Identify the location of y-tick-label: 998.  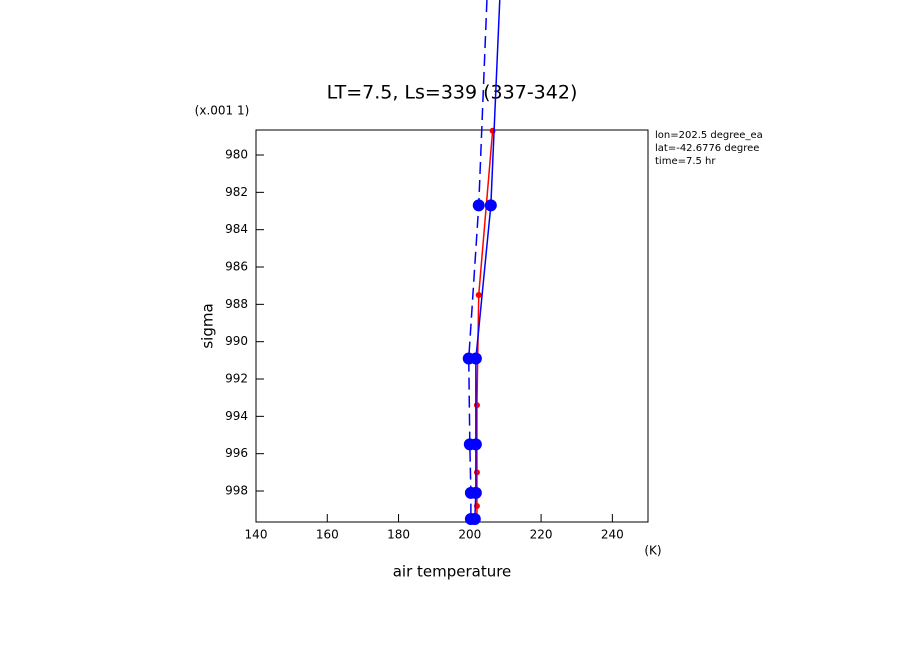
(236, 491).